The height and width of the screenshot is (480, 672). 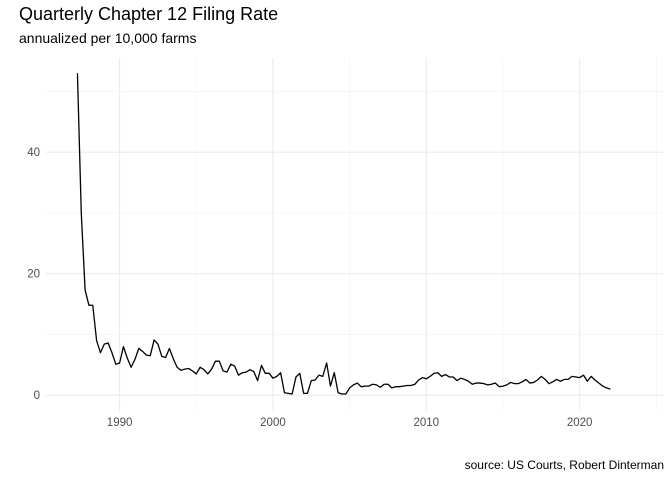 What do you see at coordinates (37, 396) in the screenshot?
I see `y-tick-label: 0` at bounding box center [37, 396].